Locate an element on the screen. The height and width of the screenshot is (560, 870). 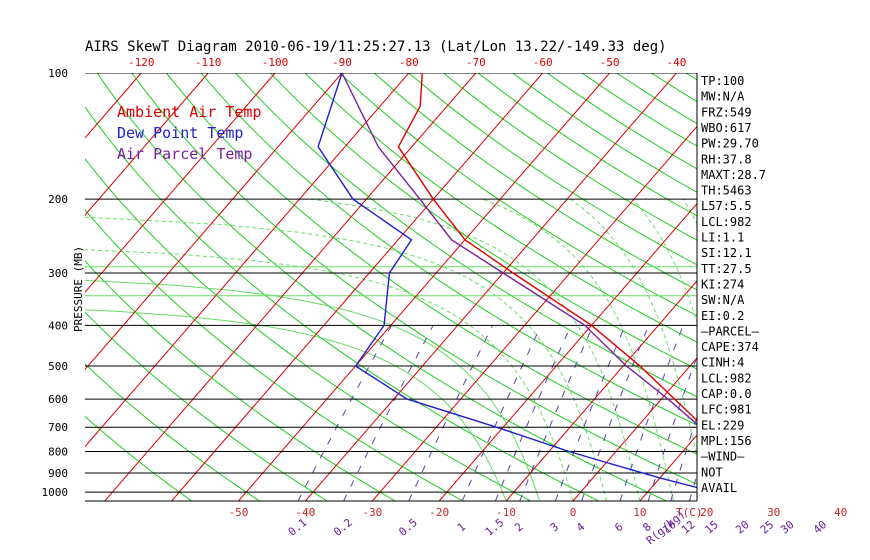
stat-item: —WIND— is located at coordinates (723, 457).